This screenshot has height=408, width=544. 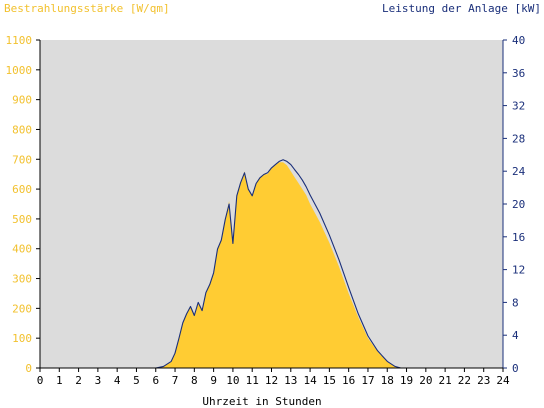 I want to click on x-tick-label: 19, so click(x=406, y=380).